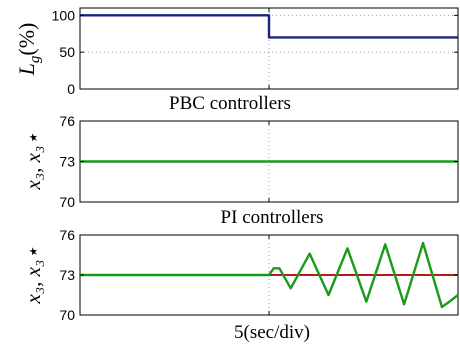  I want to click on y-tick-label-load-0: 0, so click(71, 89).